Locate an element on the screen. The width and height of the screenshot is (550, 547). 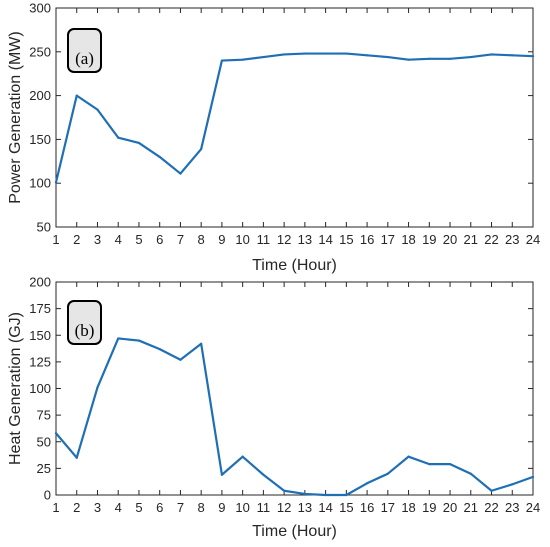
x-tick-label: 22 is located at coordinates (491, 507).